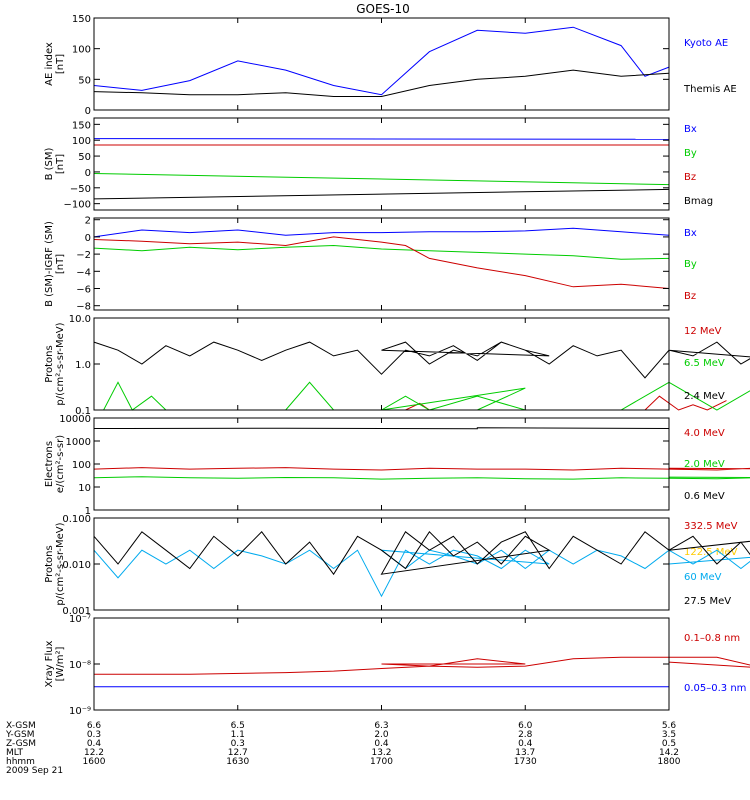 This screenshot has width=750, height=800. What do you see at coordinates (707, 601) in the screenshot?
I see `legend-label-6-4: 27.5 MeV` at bounding box center [707, 601].